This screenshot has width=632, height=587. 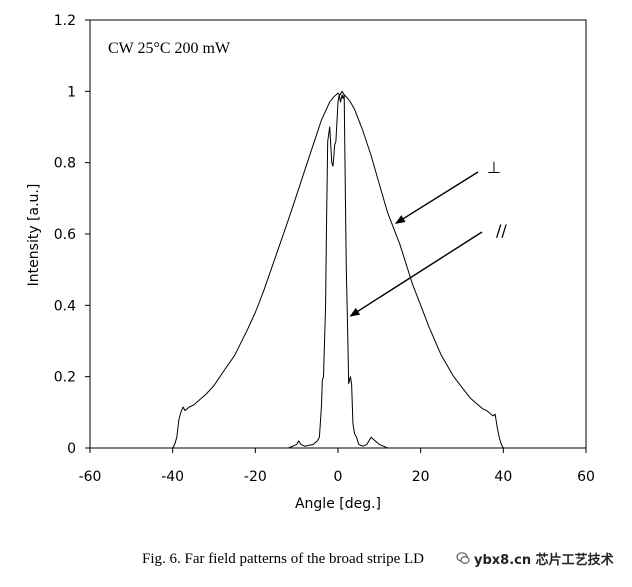 What do you see at coordinates (416, 274) in the screenshot?
I see `parallel-annotation-arrow` at bounding box center [416, 274].